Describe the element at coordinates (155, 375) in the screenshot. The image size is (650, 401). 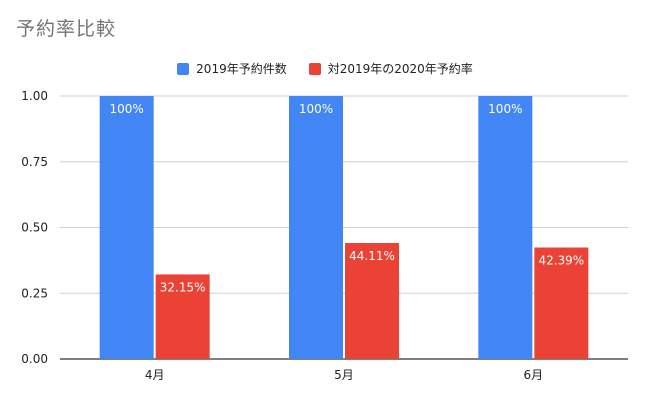
I see `x-tick-label: 4月` at that location.